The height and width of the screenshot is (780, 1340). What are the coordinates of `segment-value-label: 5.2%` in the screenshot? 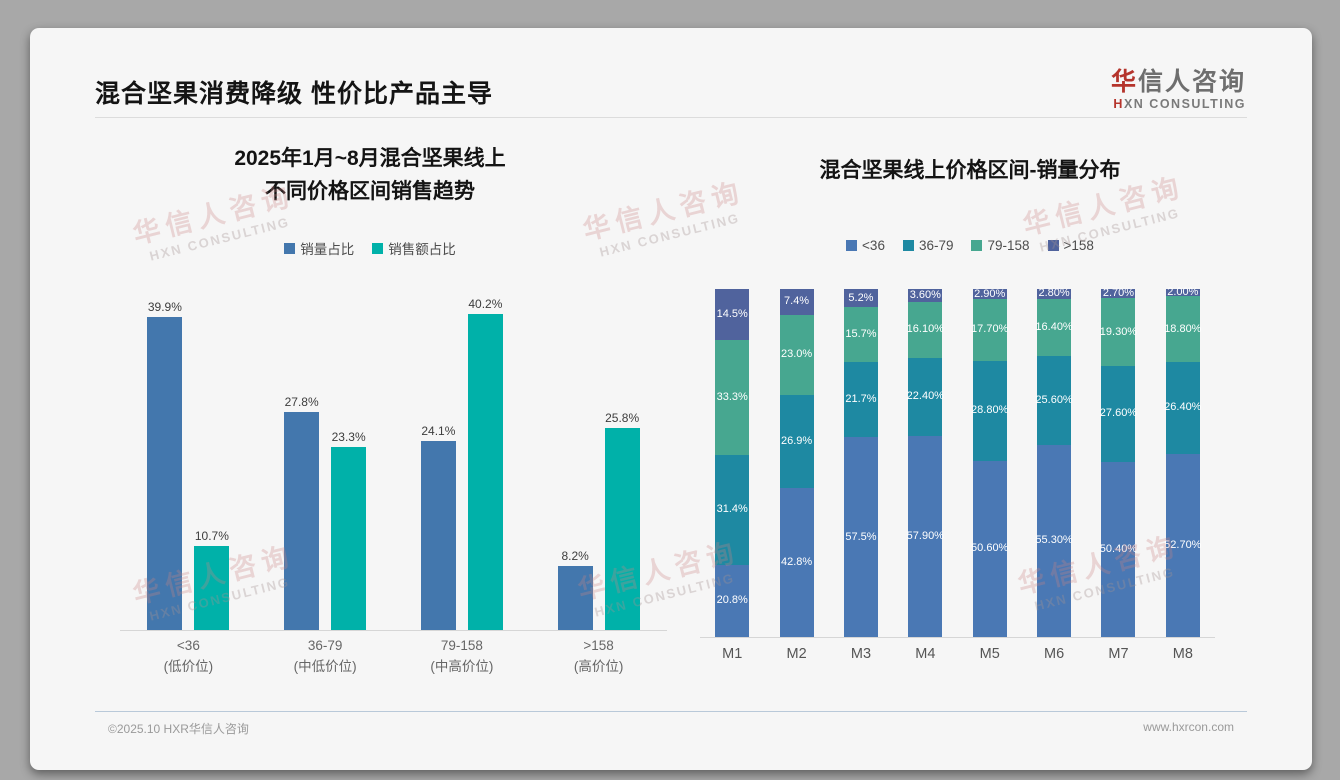 It's located at (861, 297).